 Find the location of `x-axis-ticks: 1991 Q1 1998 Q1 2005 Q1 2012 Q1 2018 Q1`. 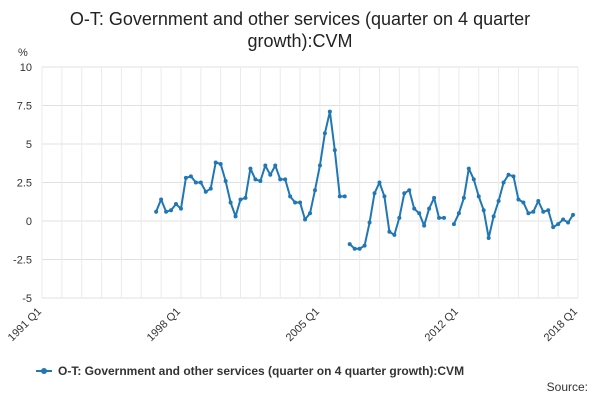

x-axis-ticks: 1991 Q1 1998 Q1 2005 Q1 2012 Q1 2018 Q1 is located at coordinates (293, 325).